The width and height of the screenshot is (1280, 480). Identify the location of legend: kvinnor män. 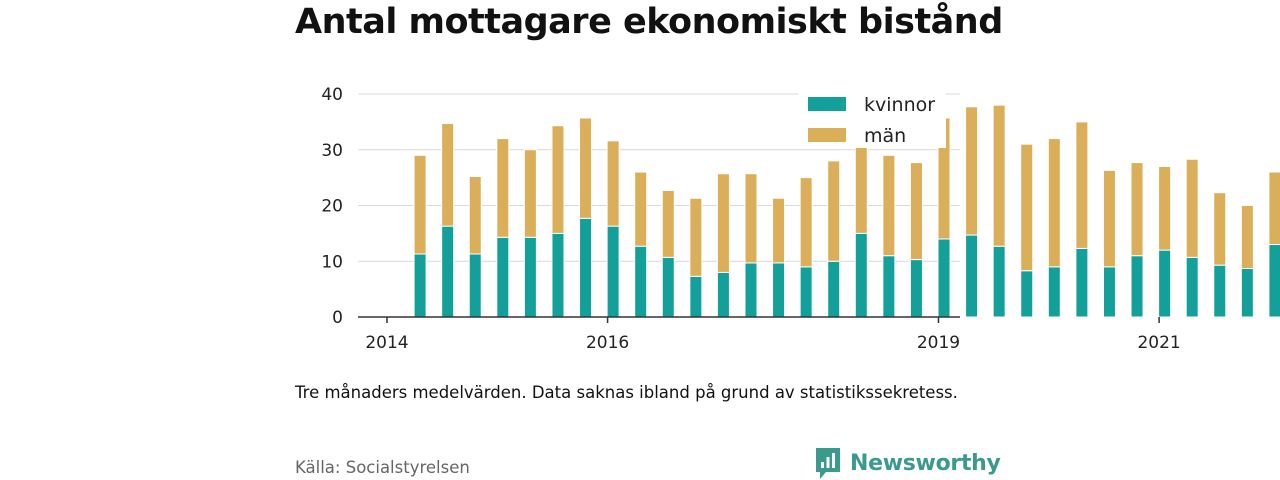
(872, 117).